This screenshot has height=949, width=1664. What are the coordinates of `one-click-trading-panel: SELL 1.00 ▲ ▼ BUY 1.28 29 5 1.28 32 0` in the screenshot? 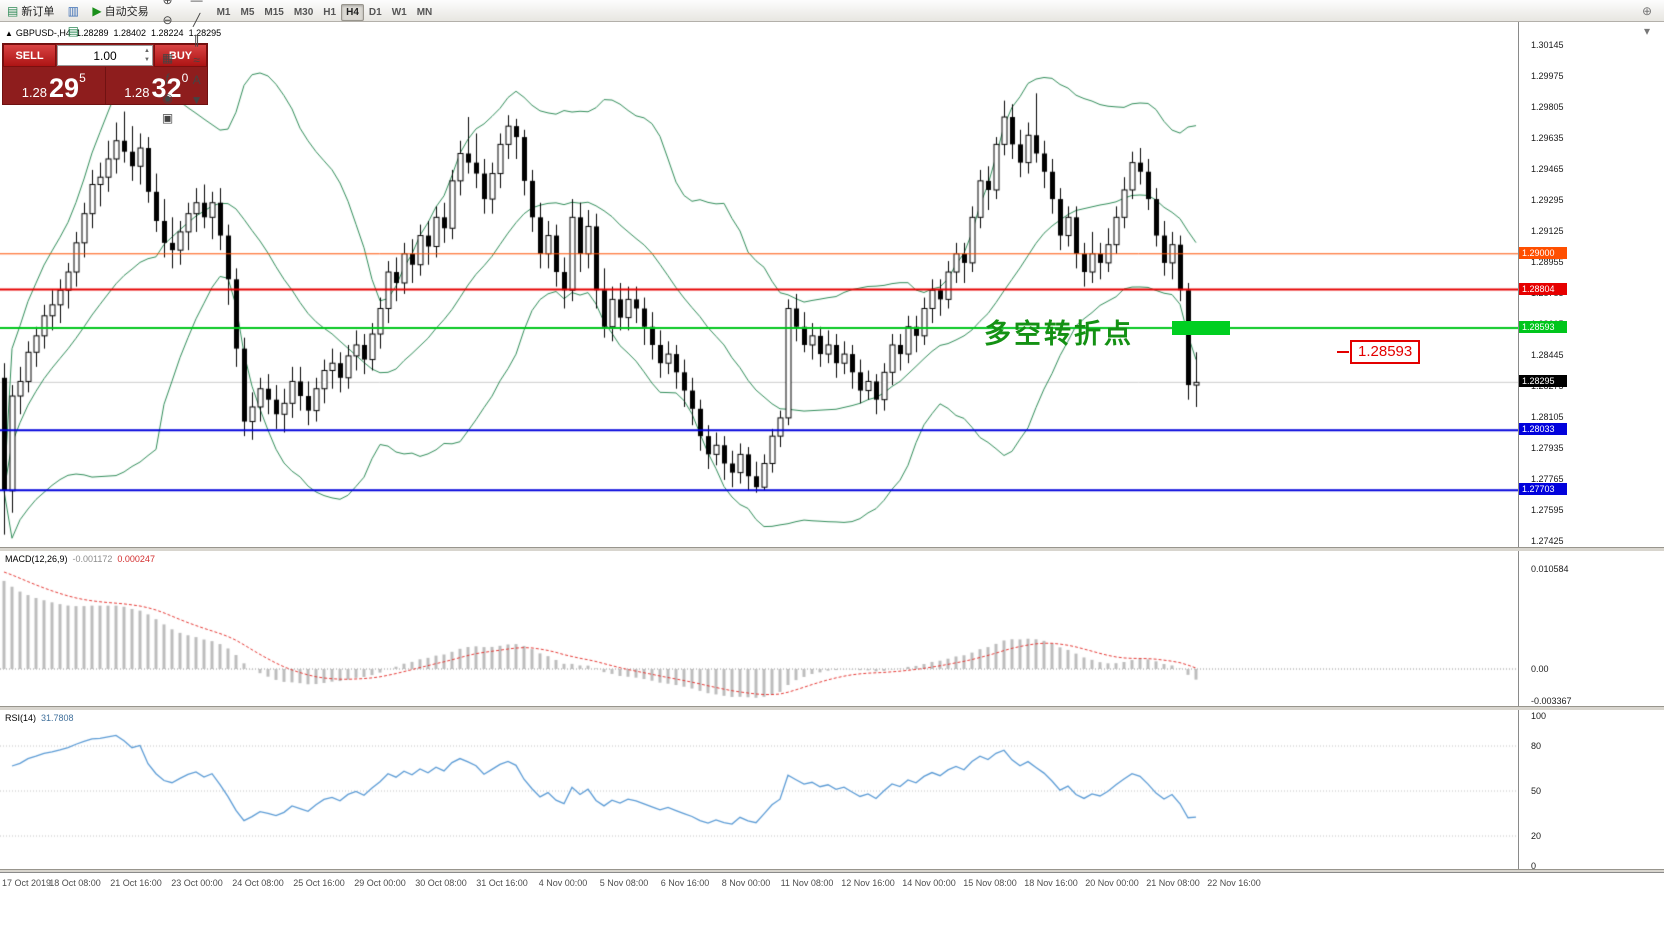 It's located at (105, 74).